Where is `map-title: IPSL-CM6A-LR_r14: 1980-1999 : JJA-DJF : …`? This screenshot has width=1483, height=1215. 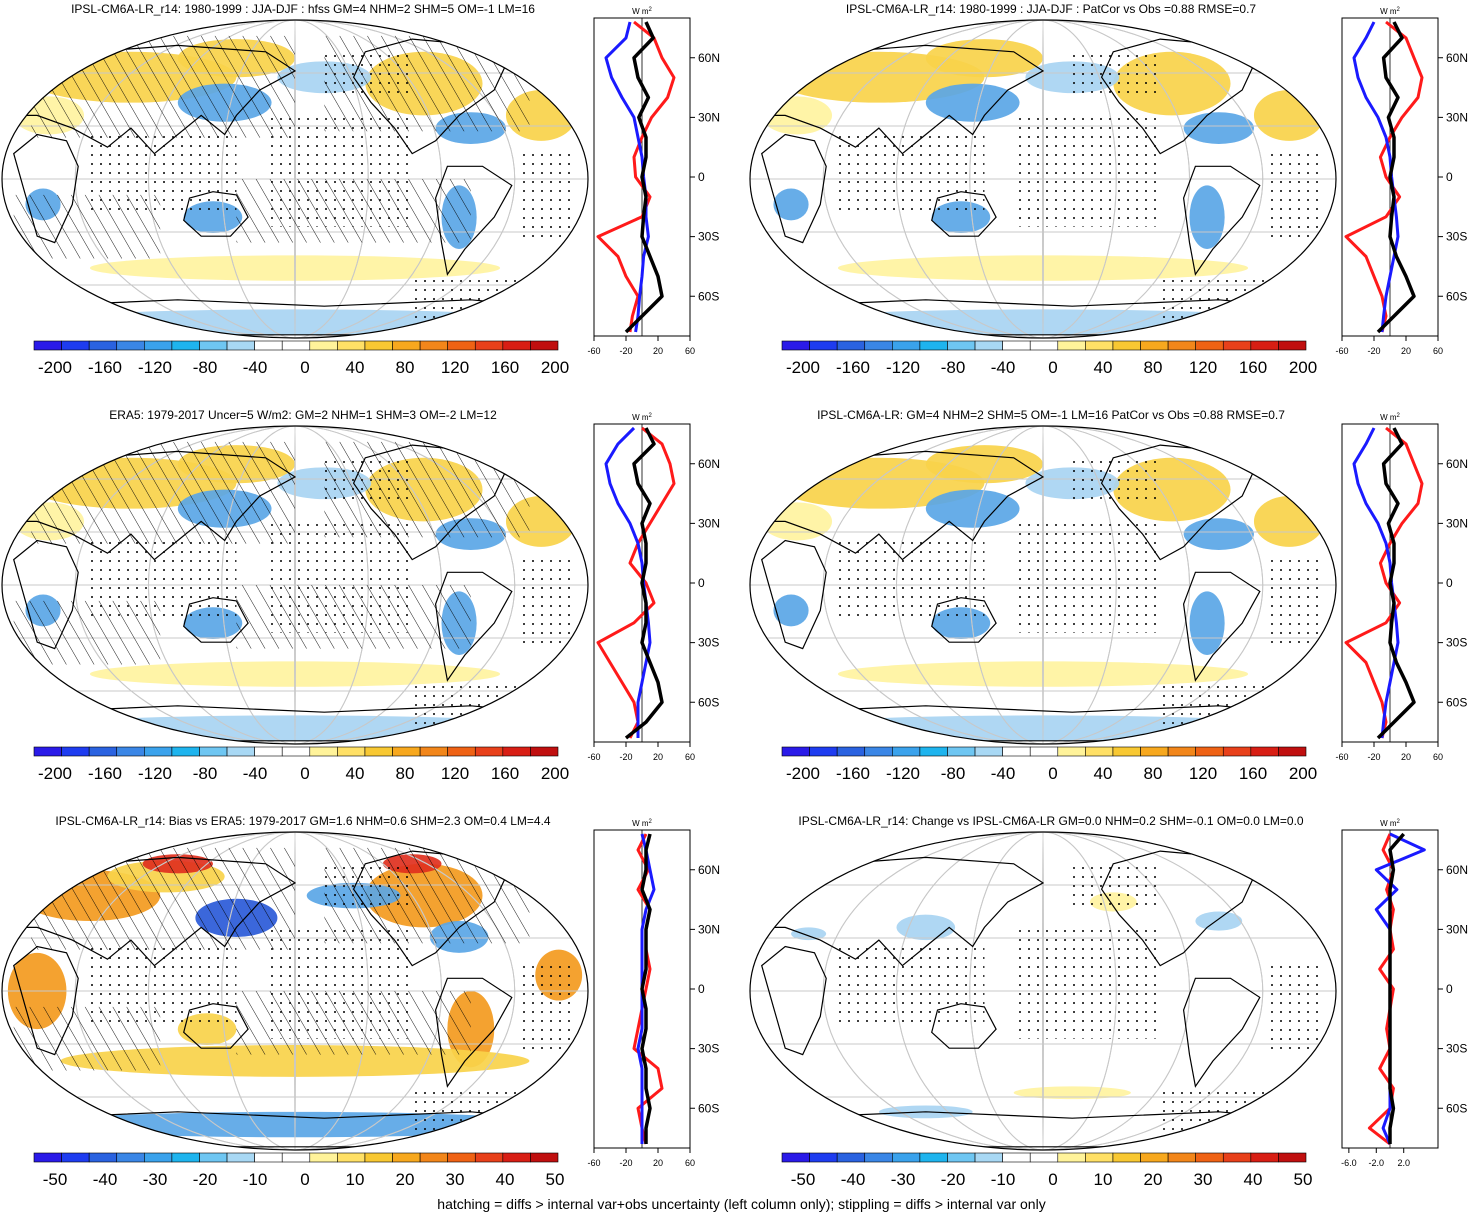
map-title: IPSL-CM6A-LR_r14: 1980-1999 : JJA-DJF : … is located at coordinates (303, 9).